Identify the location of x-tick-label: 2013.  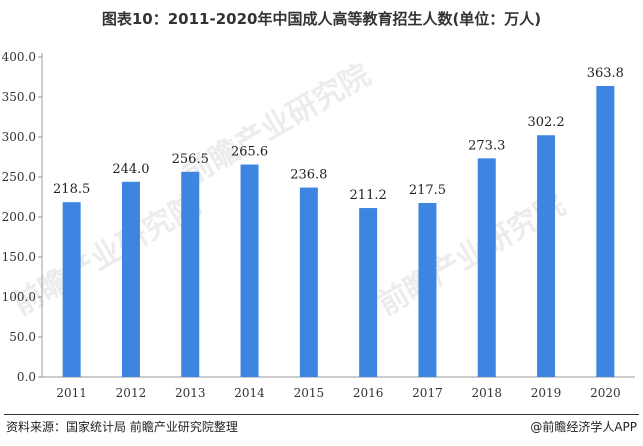
(190, 393).